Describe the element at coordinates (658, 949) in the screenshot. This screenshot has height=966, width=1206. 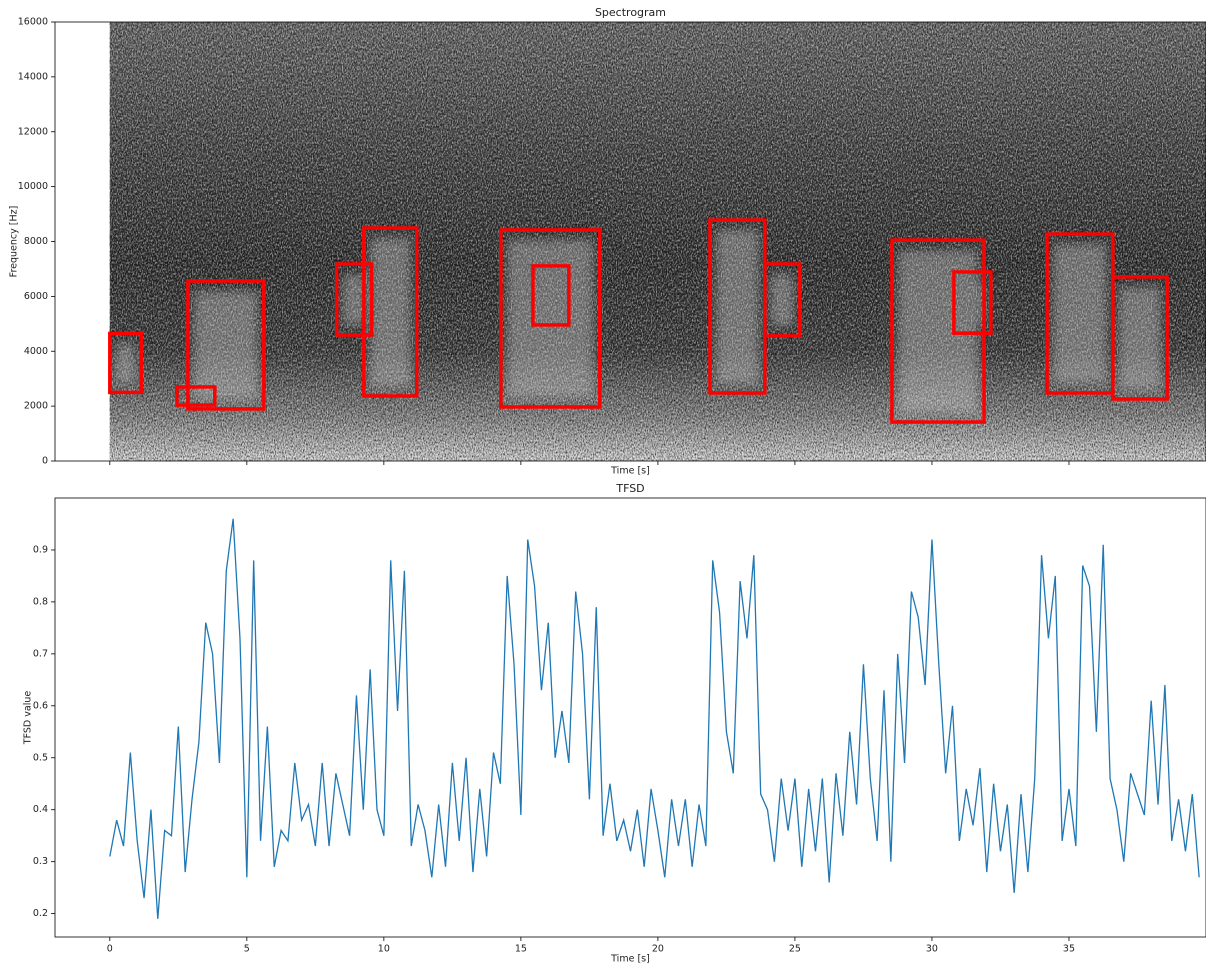
I see `x-tick-label: 20` at that location.